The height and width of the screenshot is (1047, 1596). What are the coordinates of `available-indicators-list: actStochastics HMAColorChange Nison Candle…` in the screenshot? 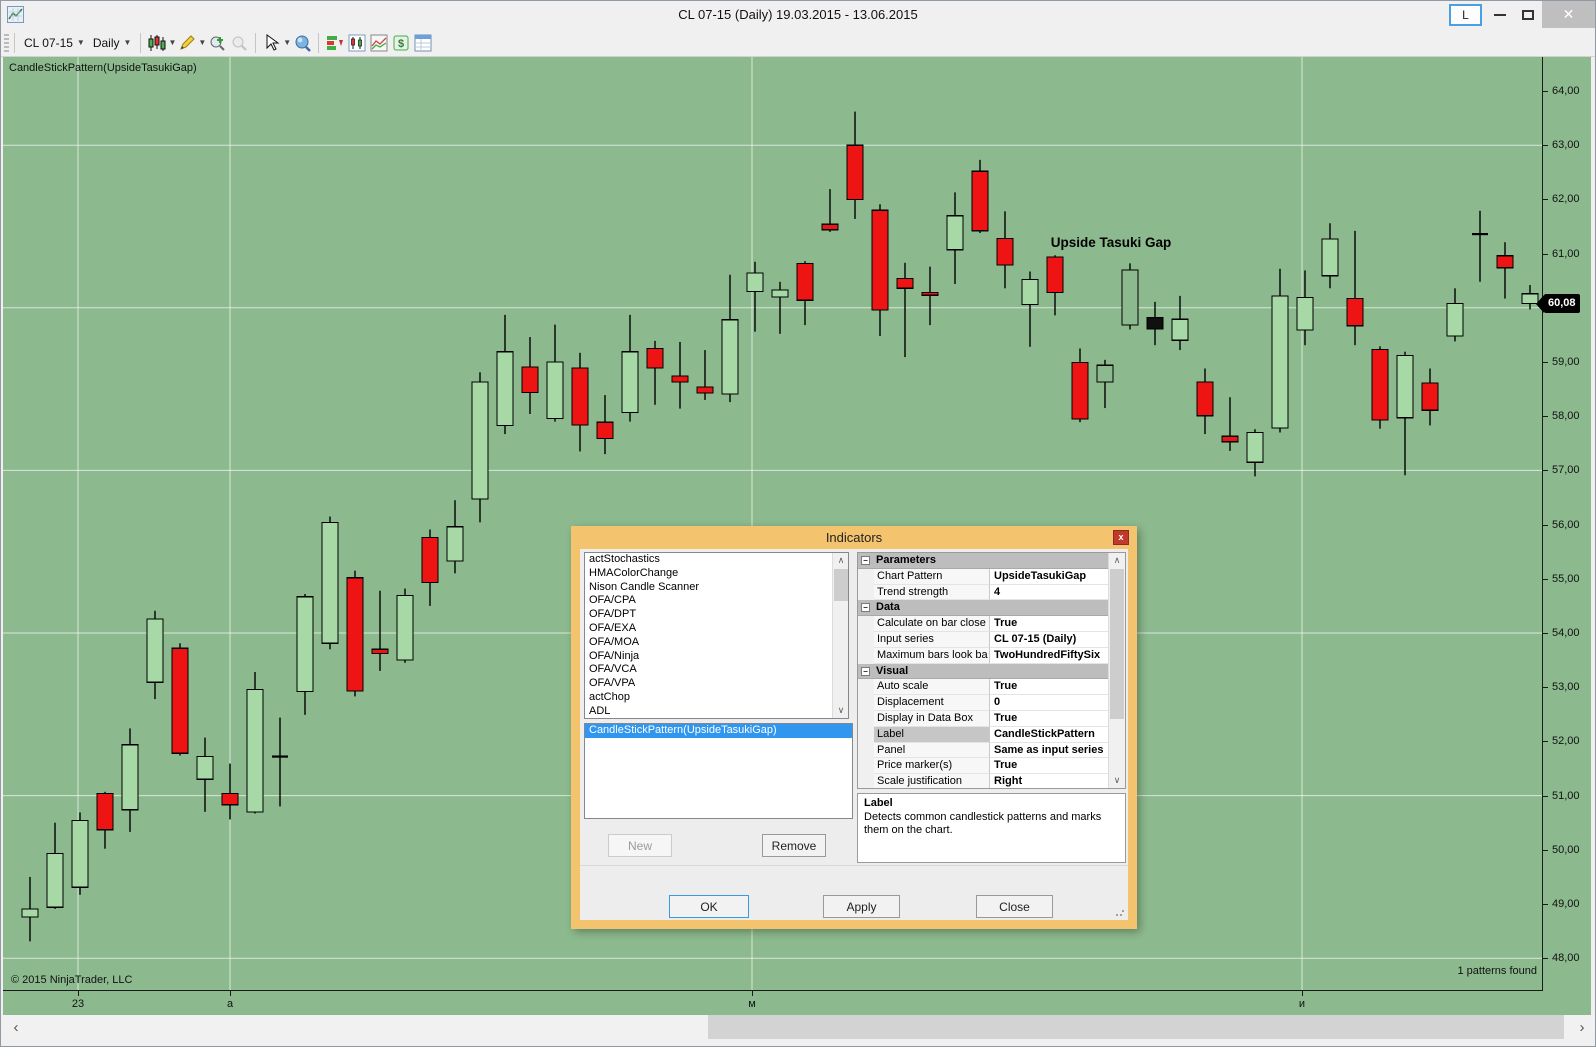 It's located at (716, 635).